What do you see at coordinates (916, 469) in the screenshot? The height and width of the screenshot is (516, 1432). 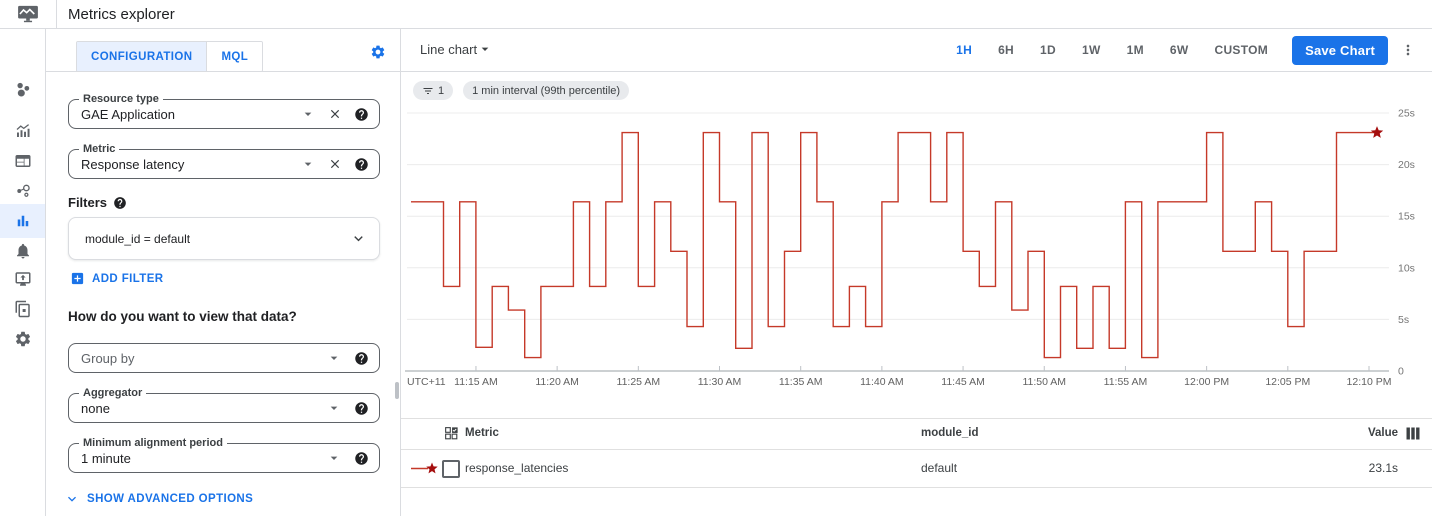 I see `table-row: response_latencies default 23.1s` at bounding box center [916, 469].